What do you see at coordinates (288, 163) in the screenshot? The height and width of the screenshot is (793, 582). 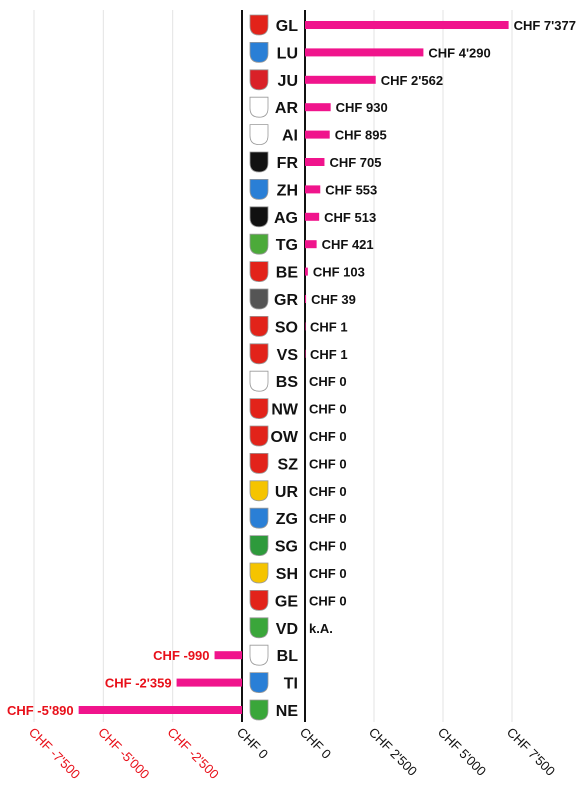 I see `canton-code-label: FR` at bounding box center [288, 163].